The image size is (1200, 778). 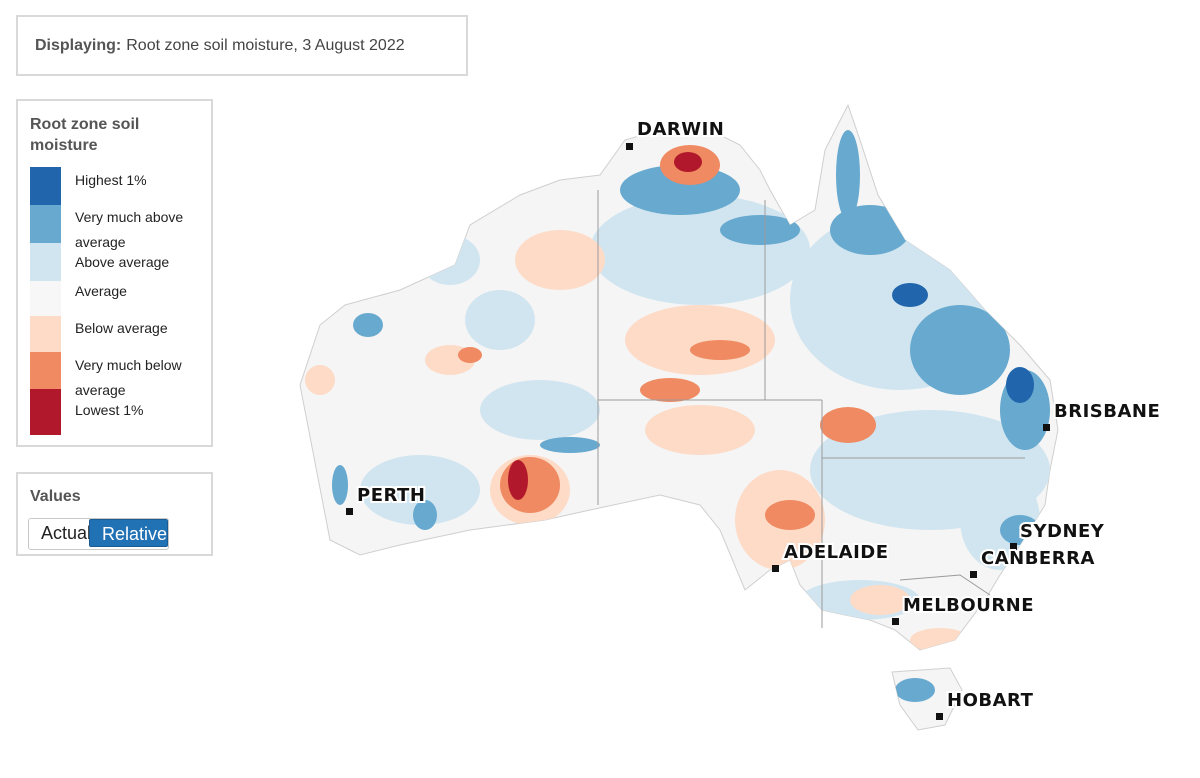 What do you see at coordinates (45, 224) in the screenshot?
I see `legend-swatch-very-much-above` at bounding box center [45, 224].